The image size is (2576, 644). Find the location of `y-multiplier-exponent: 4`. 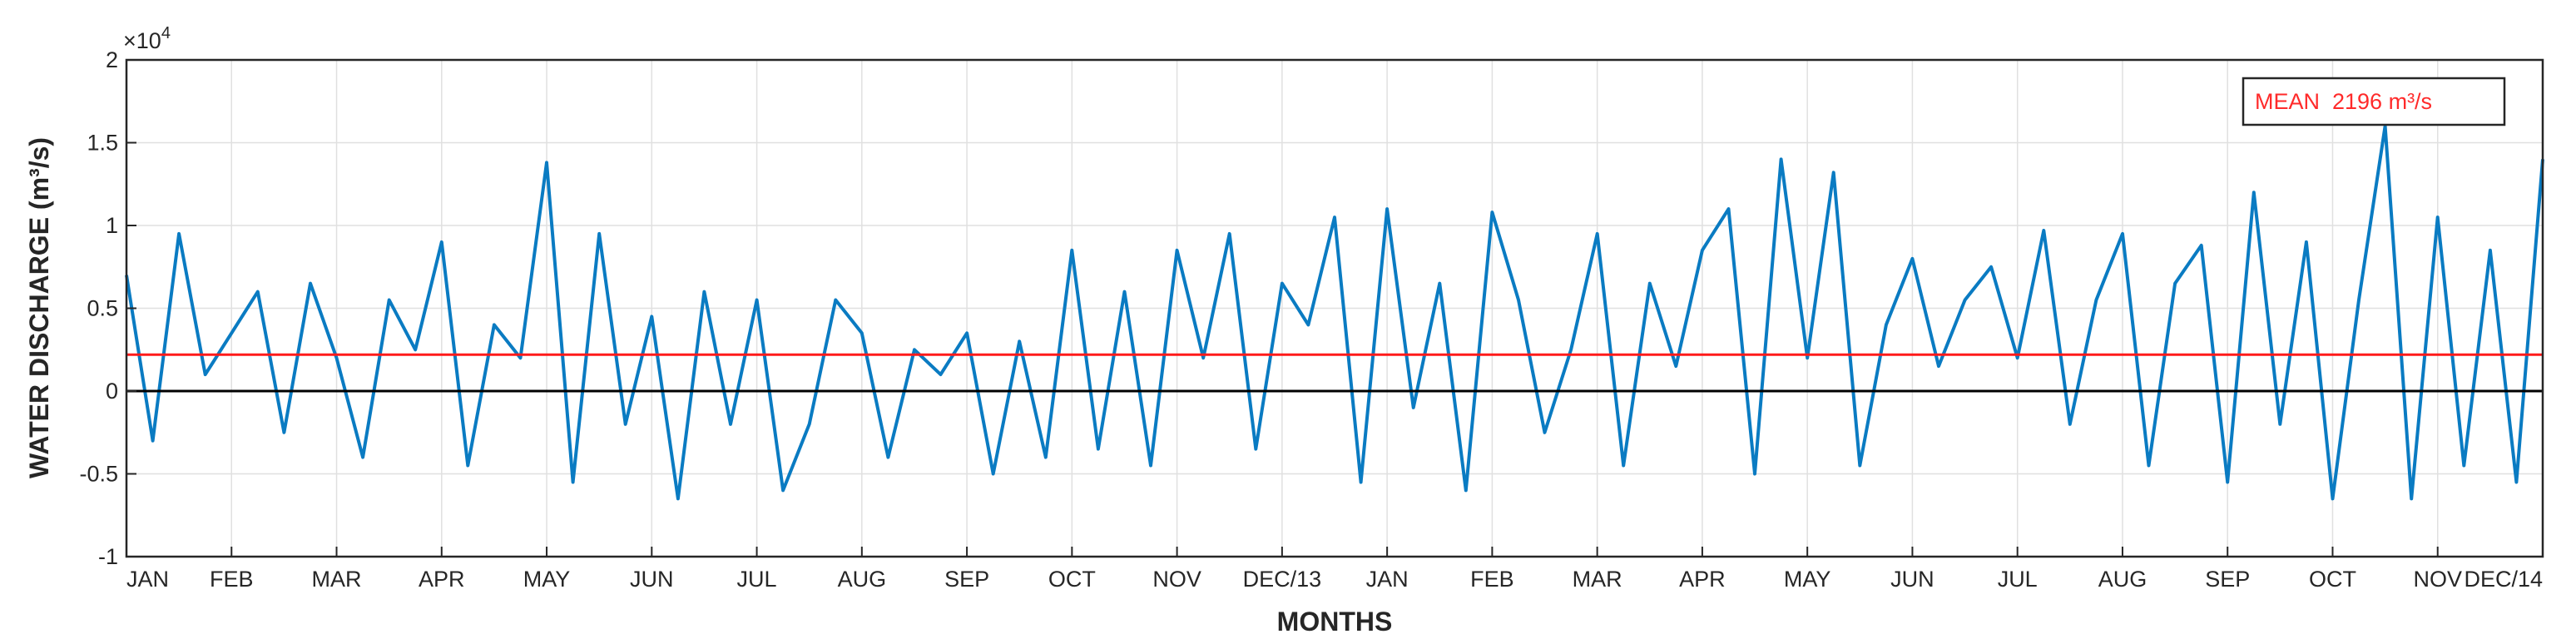

y-multiplier-exponent: 4 is located at coordinates (166, 33).